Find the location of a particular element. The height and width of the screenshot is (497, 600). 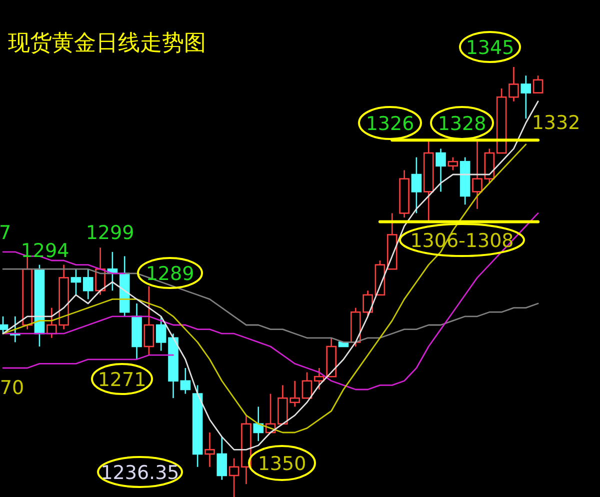

chart-title: 现货黄金日线走势图 is located at coordinates (107, 43).